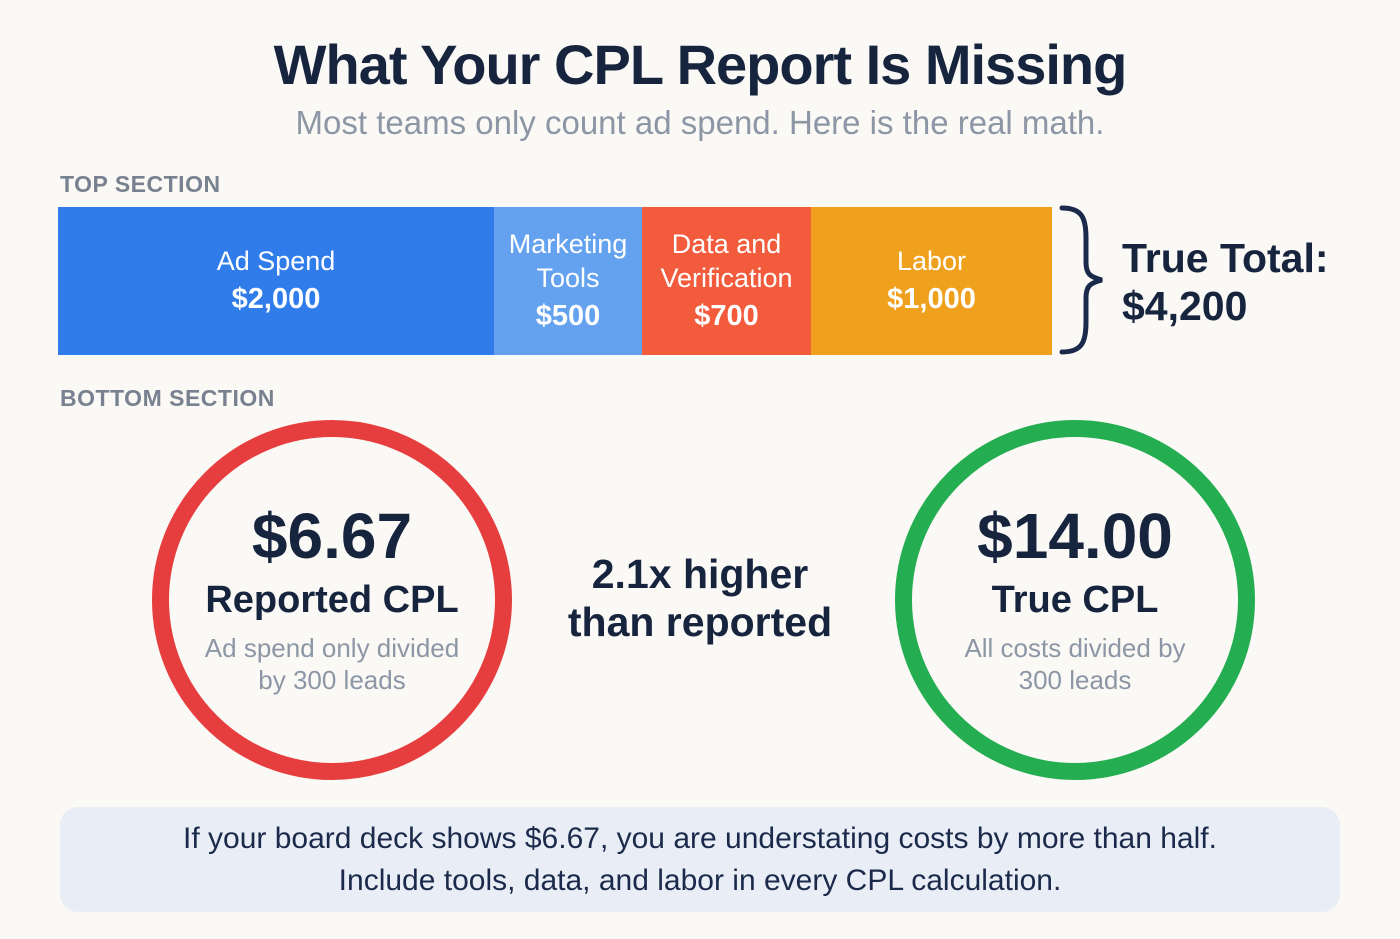 This screenshot has width=1400, height=939. Describe the element at coordinates (726, 315) in the screenshot. I see `segment-amount: $700` at that location.